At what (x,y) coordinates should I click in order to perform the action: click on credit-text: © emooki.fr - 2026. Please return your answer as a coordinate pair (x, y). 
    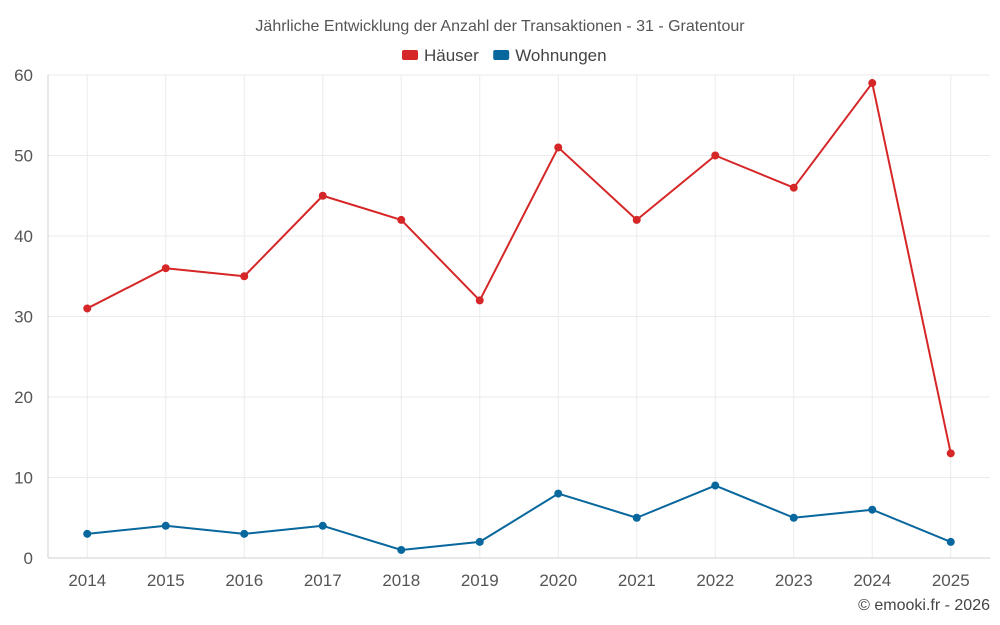
    Looking at the image, I should click on (924, 605).